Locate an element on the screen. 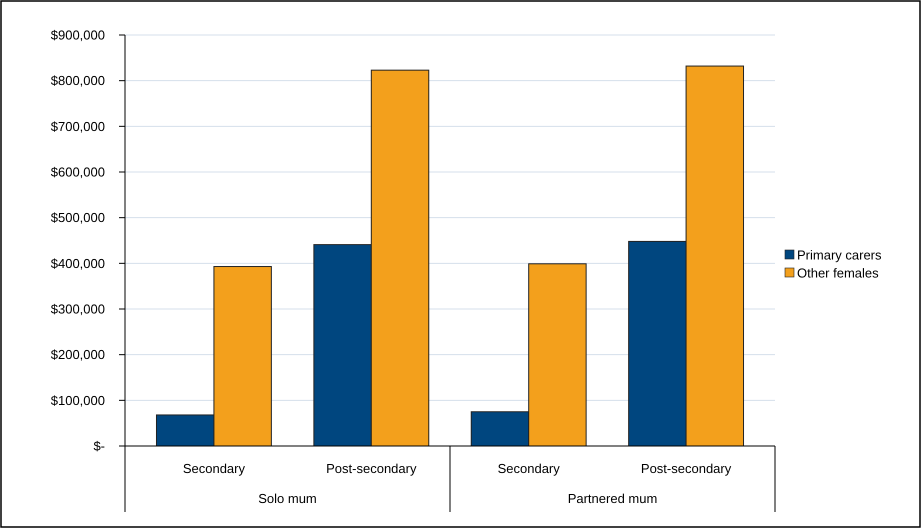  y-tick-label: $600,000 is located at coordinates (77, 172).